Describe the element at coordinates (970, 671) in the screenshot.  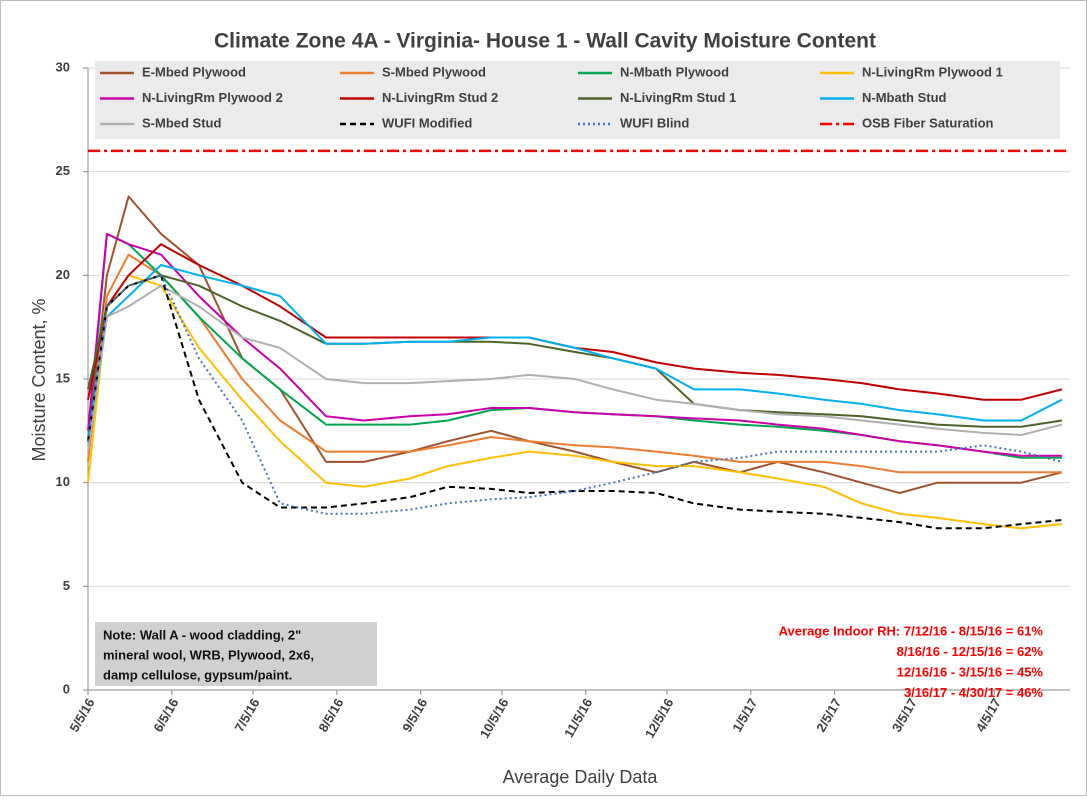
I see `rh-annotation: 12/16/16 - 3/15/16 = 45%` at that location.